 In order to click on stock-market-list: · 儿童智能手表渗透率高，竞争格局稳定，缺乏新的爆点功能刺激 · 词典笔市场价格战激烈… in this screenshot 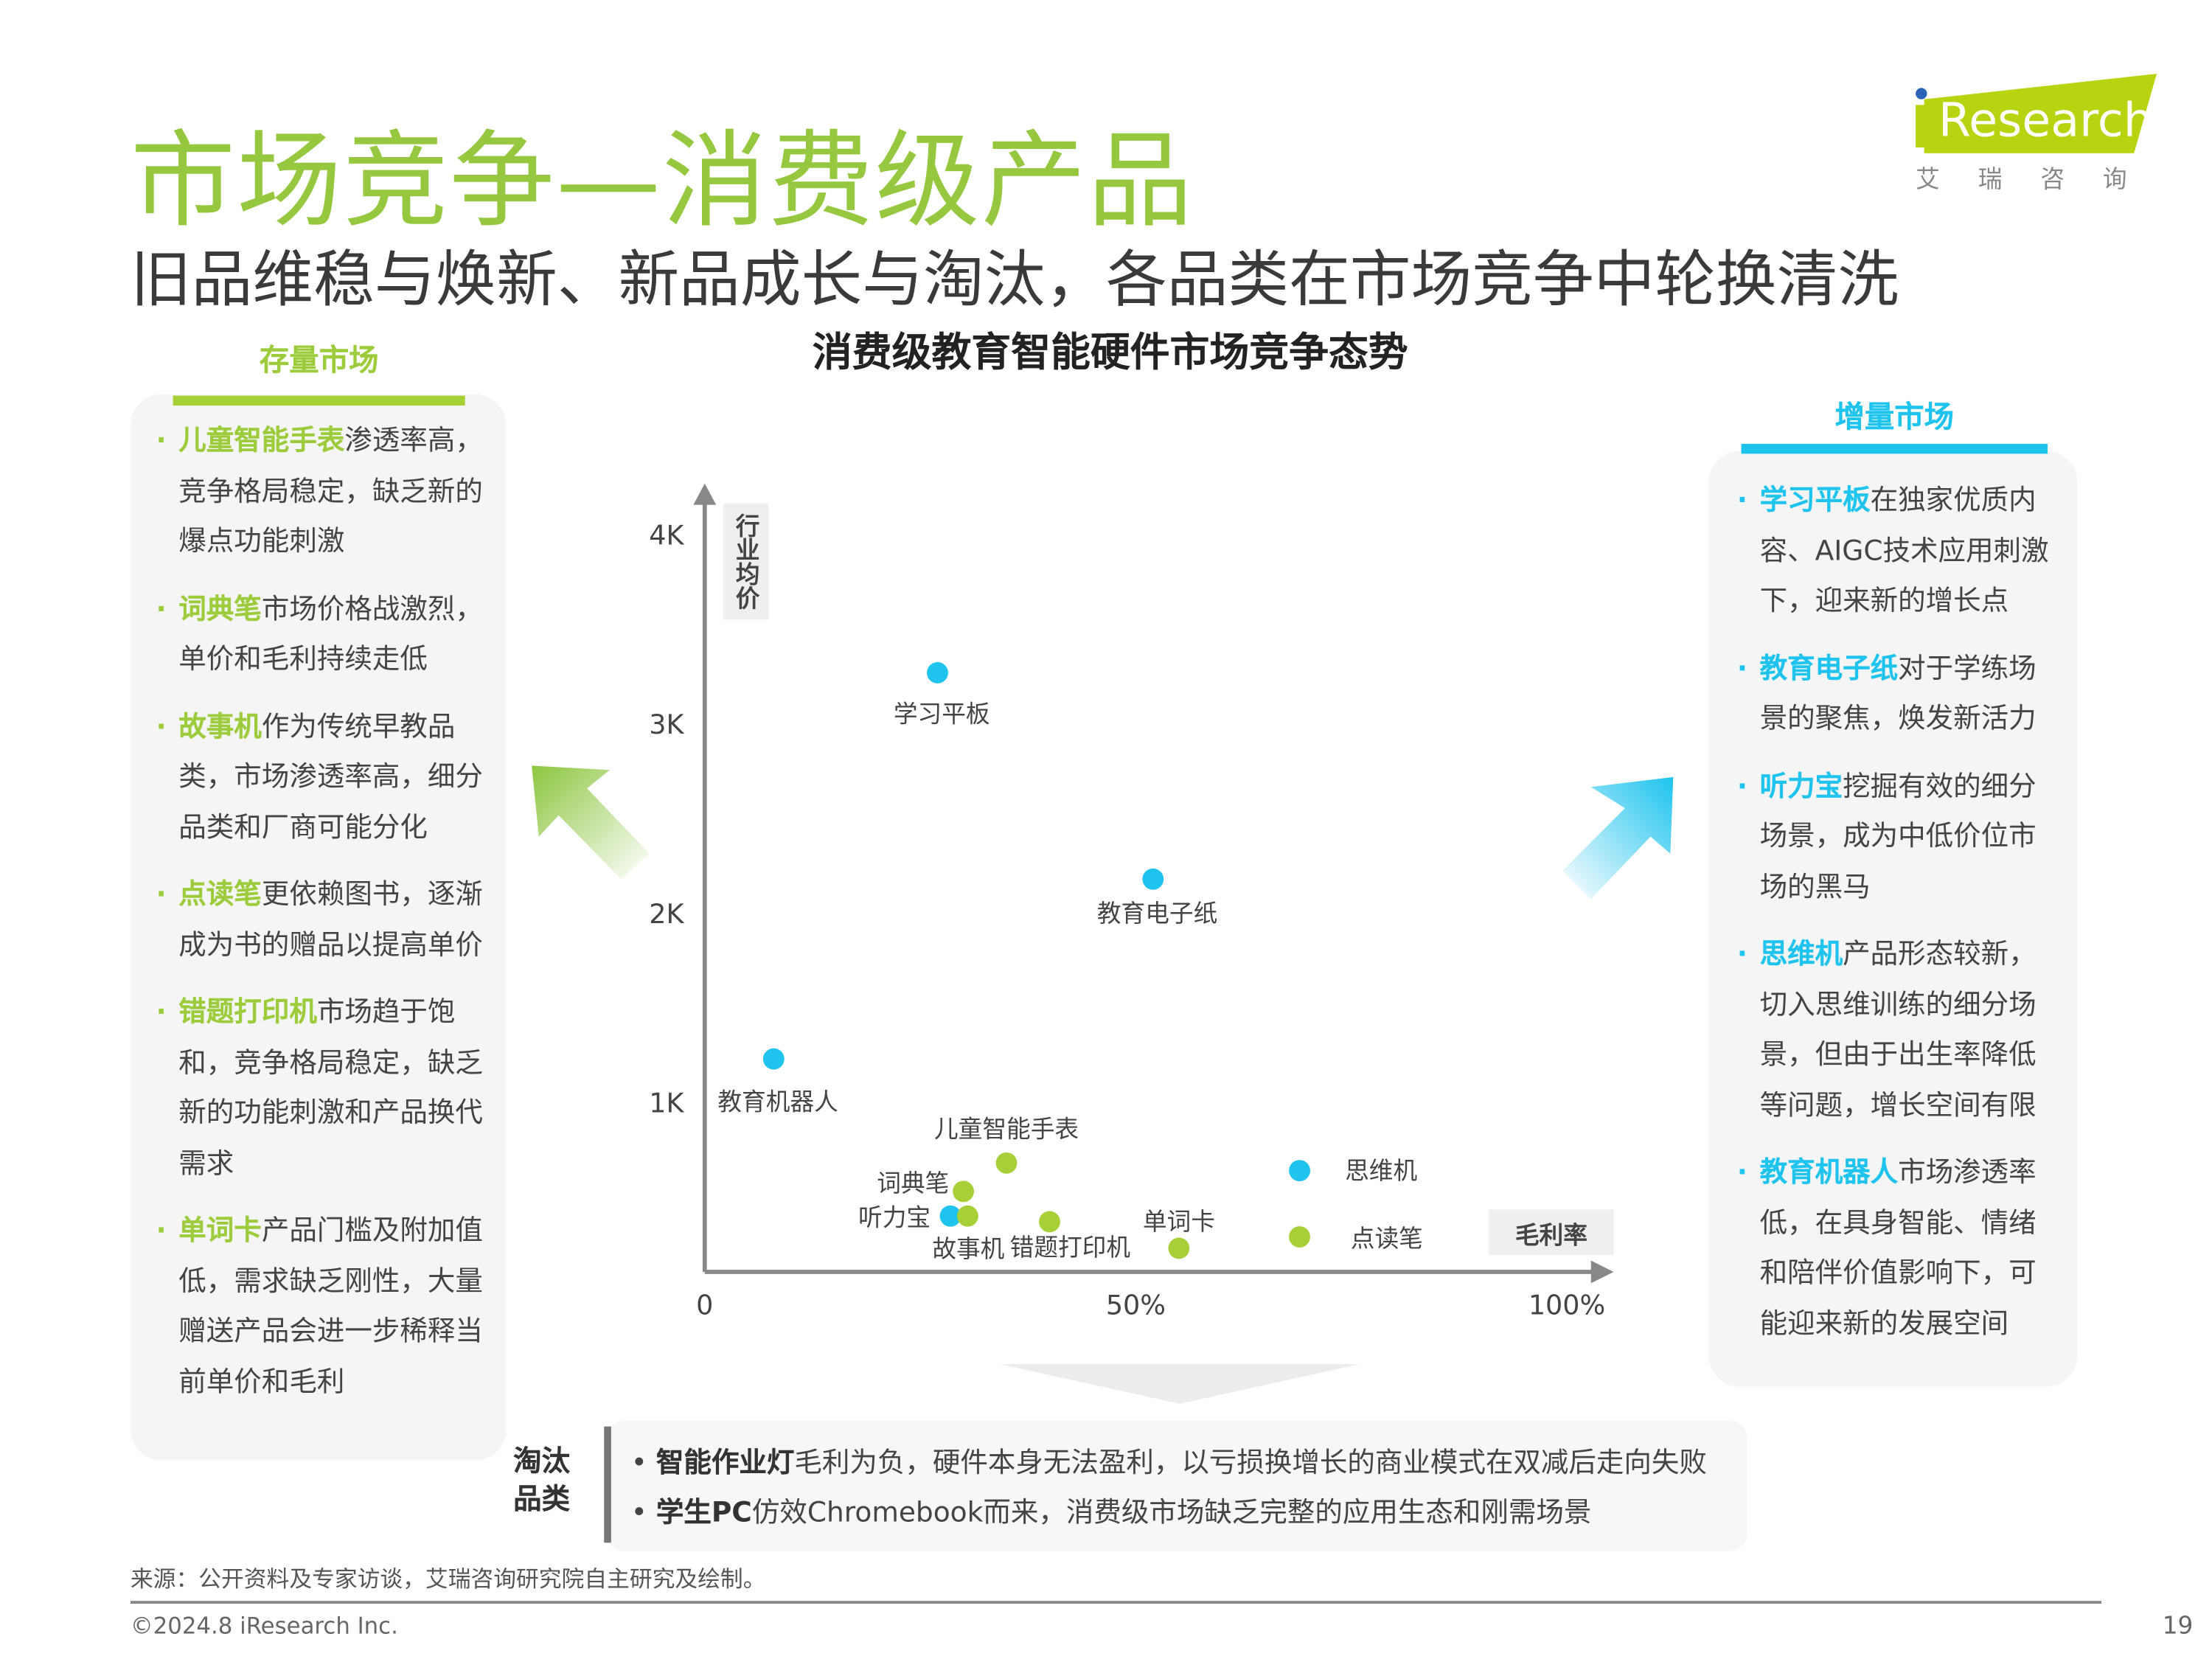, I will do `click(326, 919)`.